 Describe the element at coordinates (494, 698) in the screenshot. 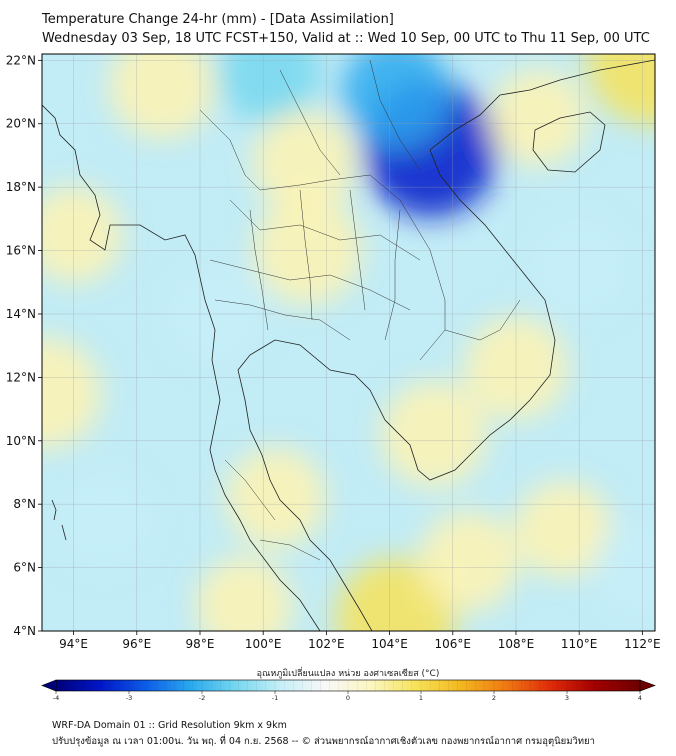

I see `colorbar-tick-label: 2` at that location.